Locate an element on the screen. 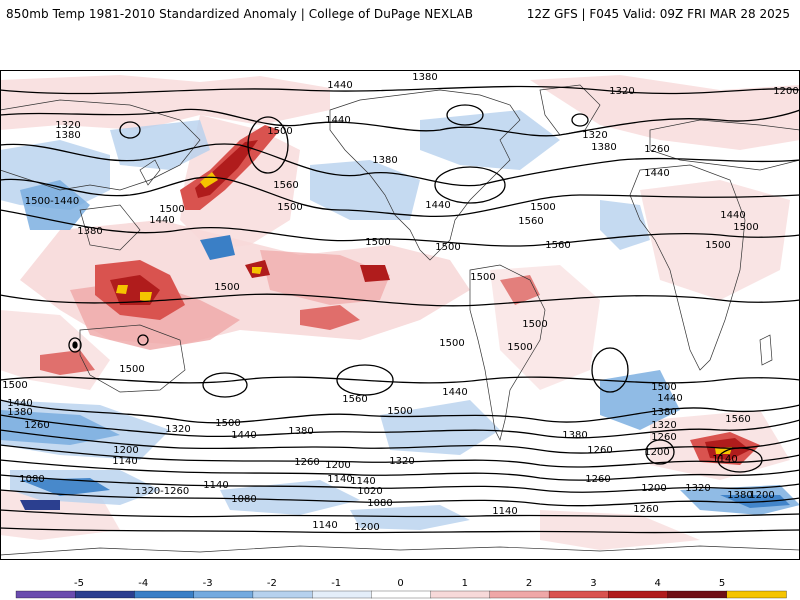 Image resolution: width=800 pixels, height=600 pixels. color-scale-tick-label: -4 is located at coordinates (143, 583).